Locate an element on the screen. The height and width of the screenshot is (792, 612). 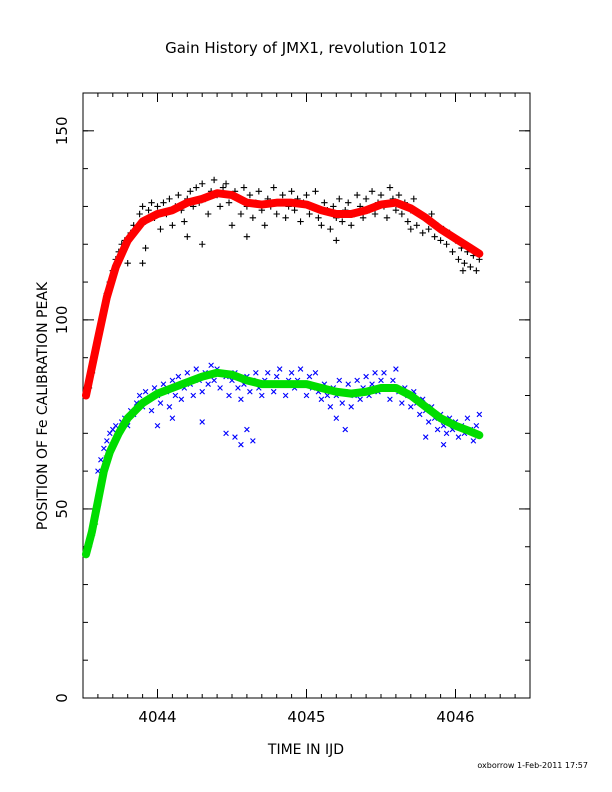
y-tick-label: 100 is located at coordinates (62, 320).